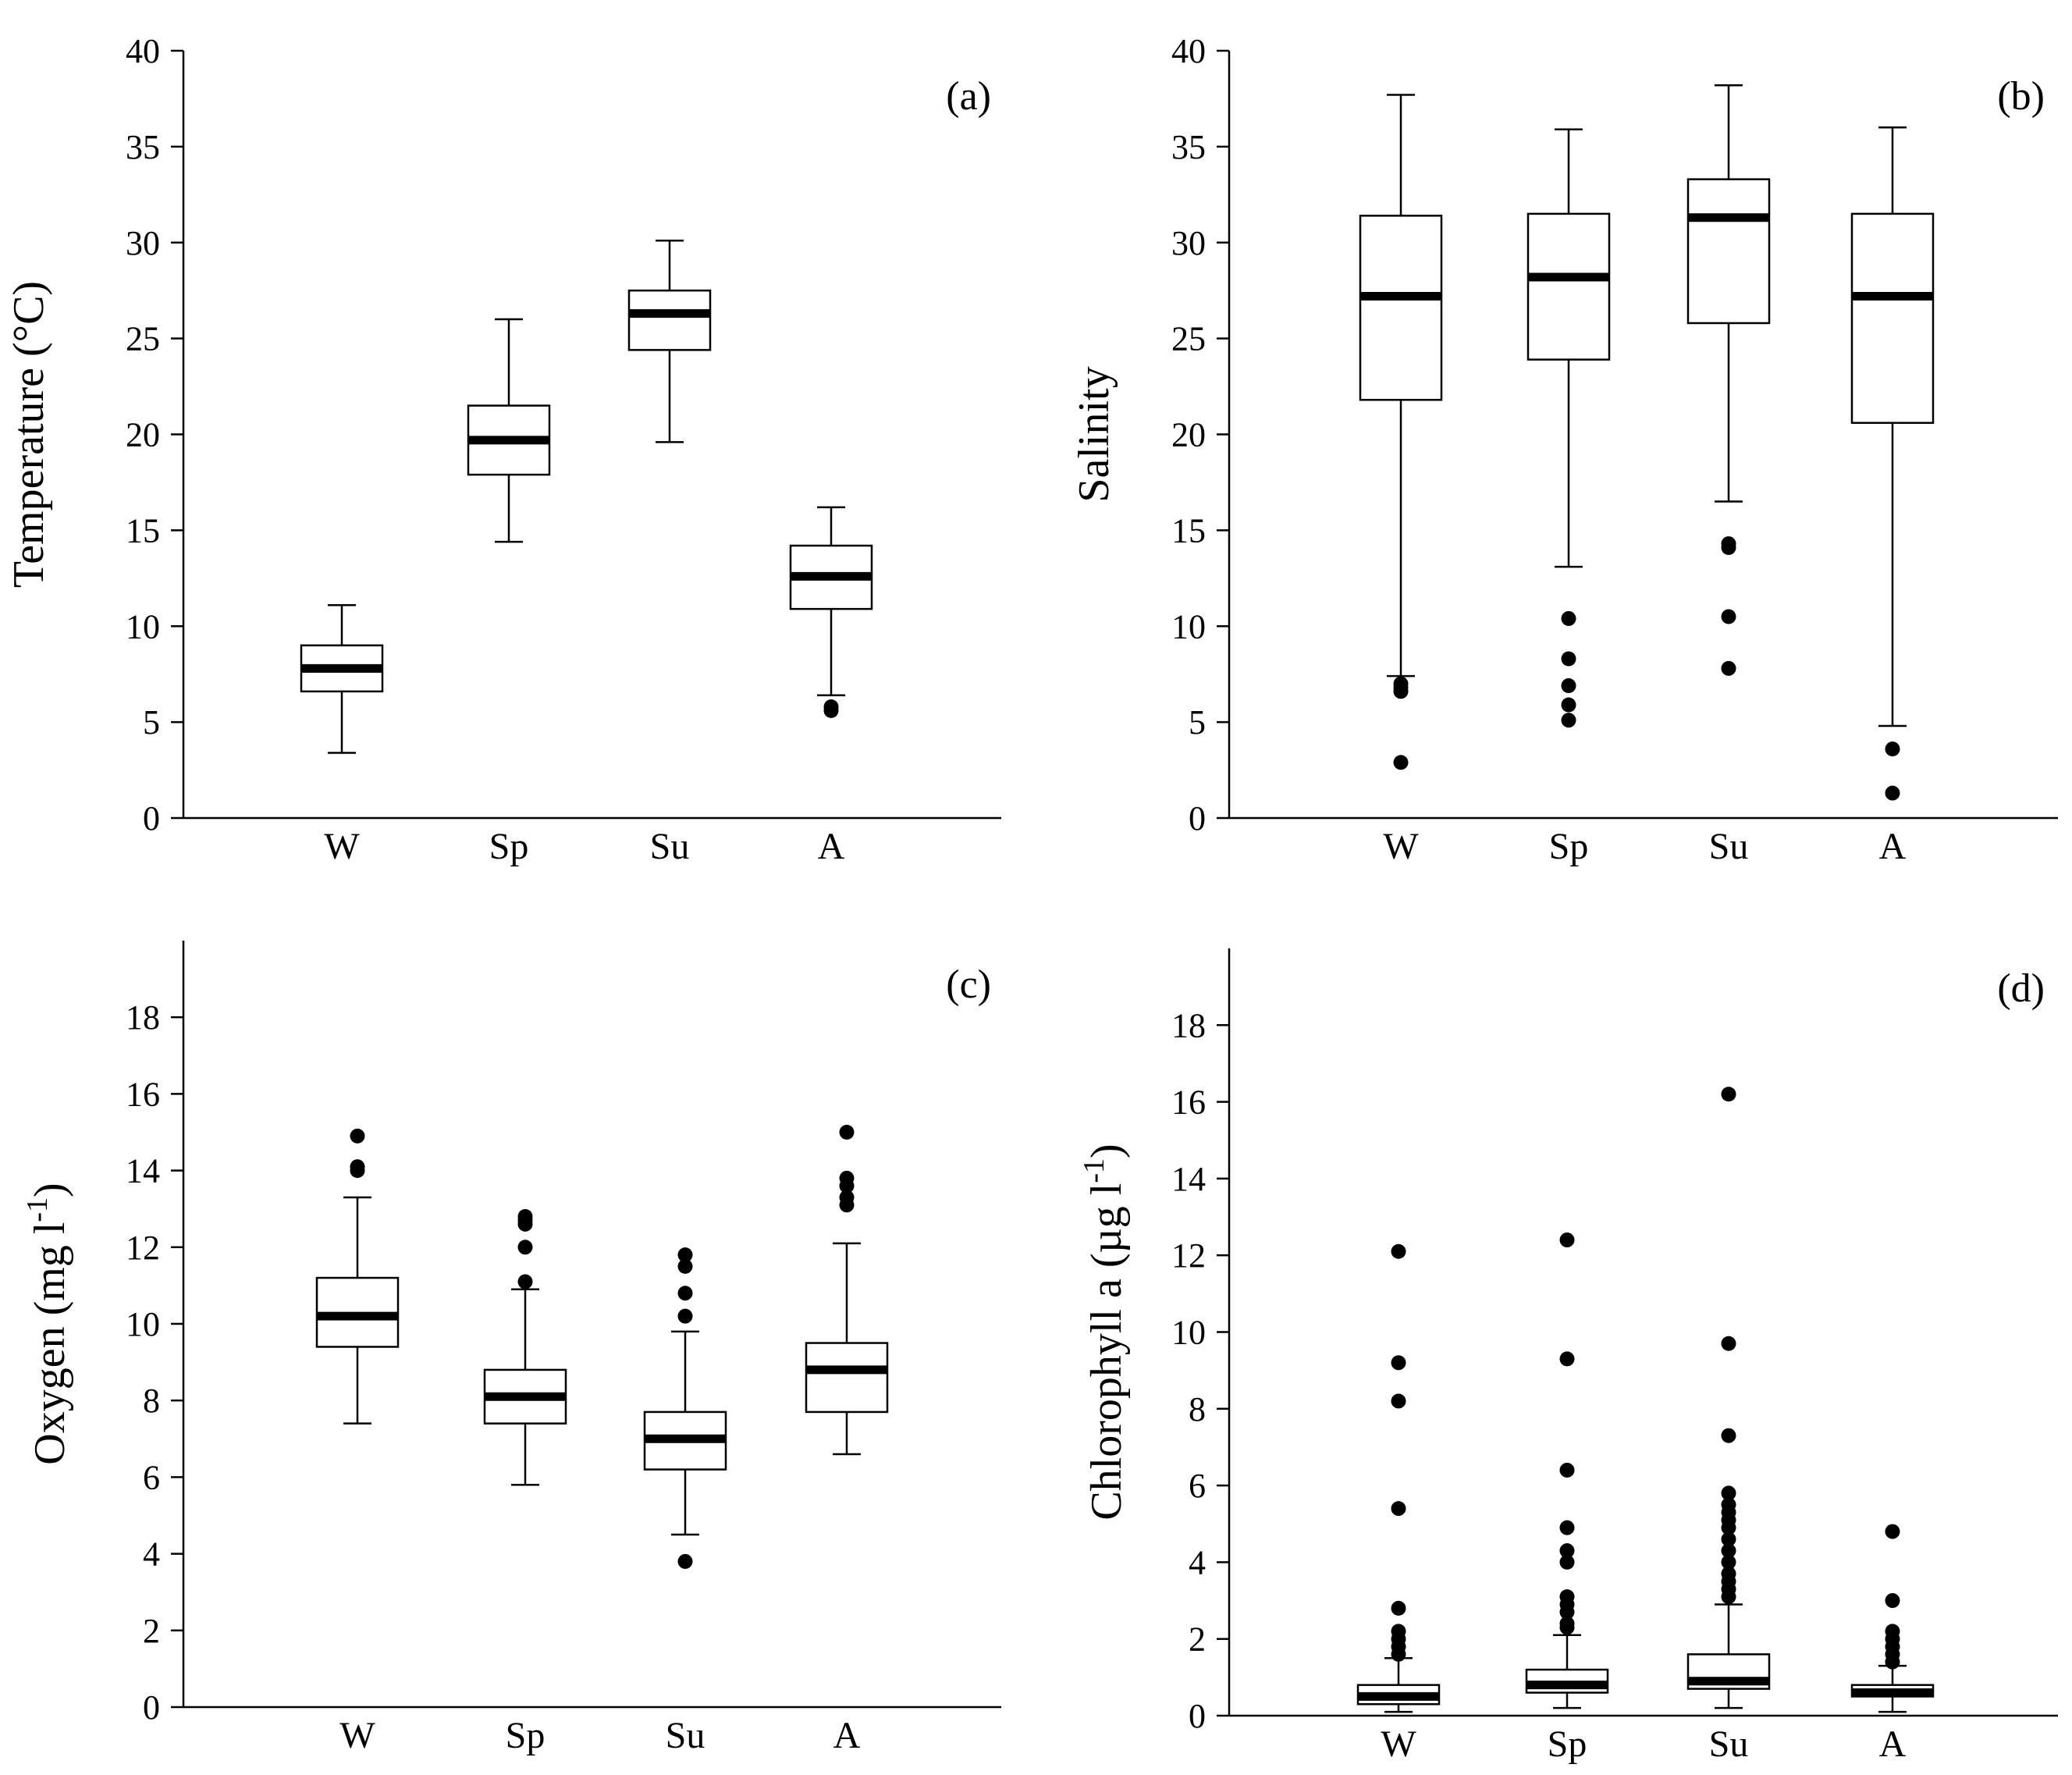 This screenshot has width=2072, height=1775. I want to click on y-tick-label: 14, so click(143, 1171).